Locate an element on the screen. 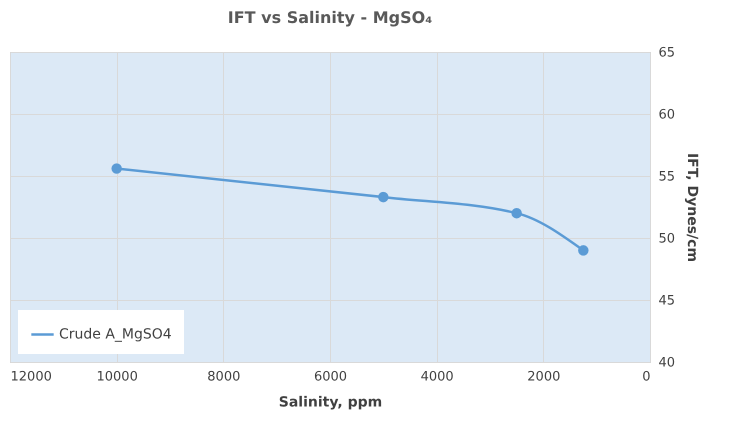 The image size is (750, 445). x-tick-label: 6000 is located at coordinates (331, 377).